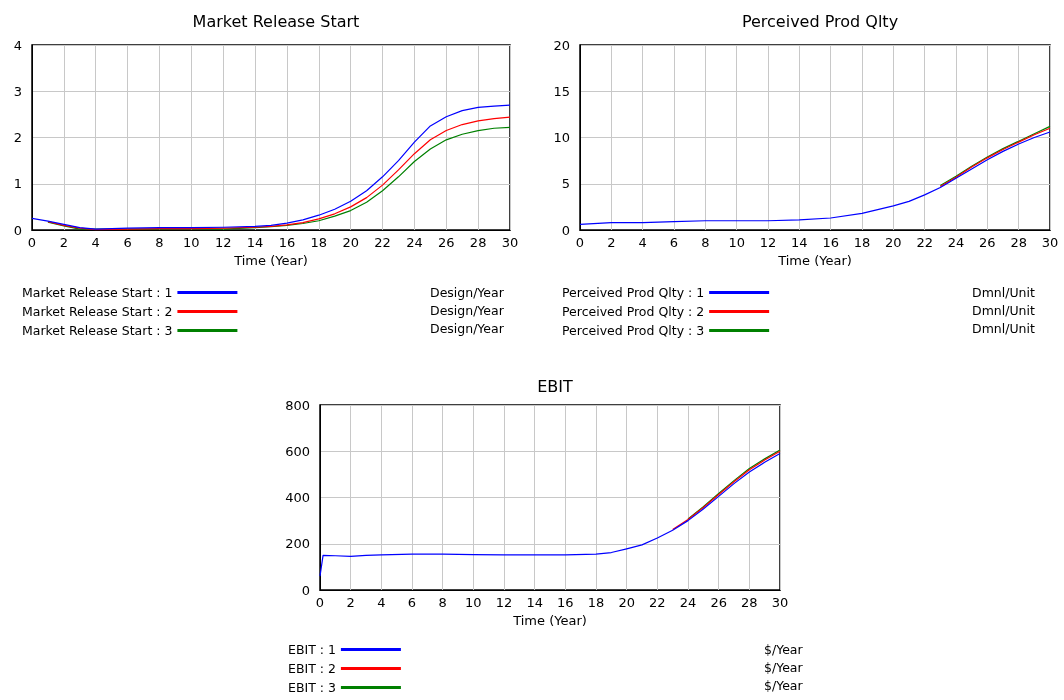 The width and height of the screenshot is (1064, 700). What do you see at coordinates (561, 91) in the screenshot?
I see `y-tick-label: 15` at bounding box center [561, 91].